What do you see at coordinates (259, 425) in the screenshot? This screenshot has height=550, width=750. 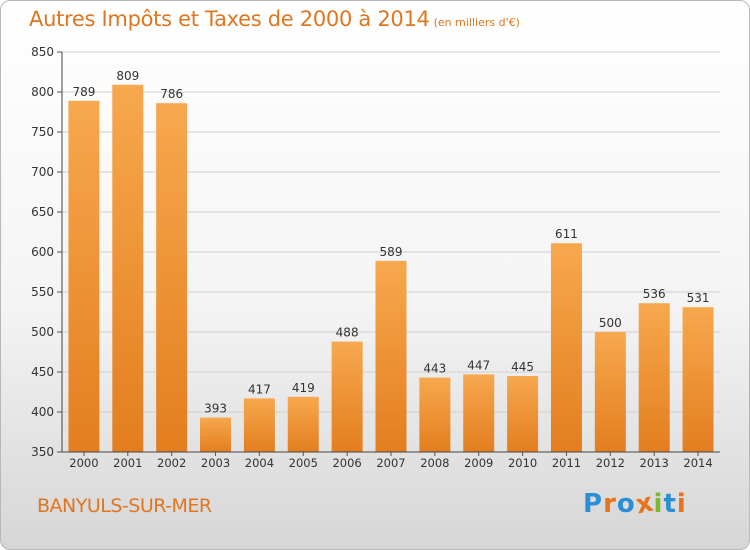 I see `bar-2004` at bounding box center [259, 425].